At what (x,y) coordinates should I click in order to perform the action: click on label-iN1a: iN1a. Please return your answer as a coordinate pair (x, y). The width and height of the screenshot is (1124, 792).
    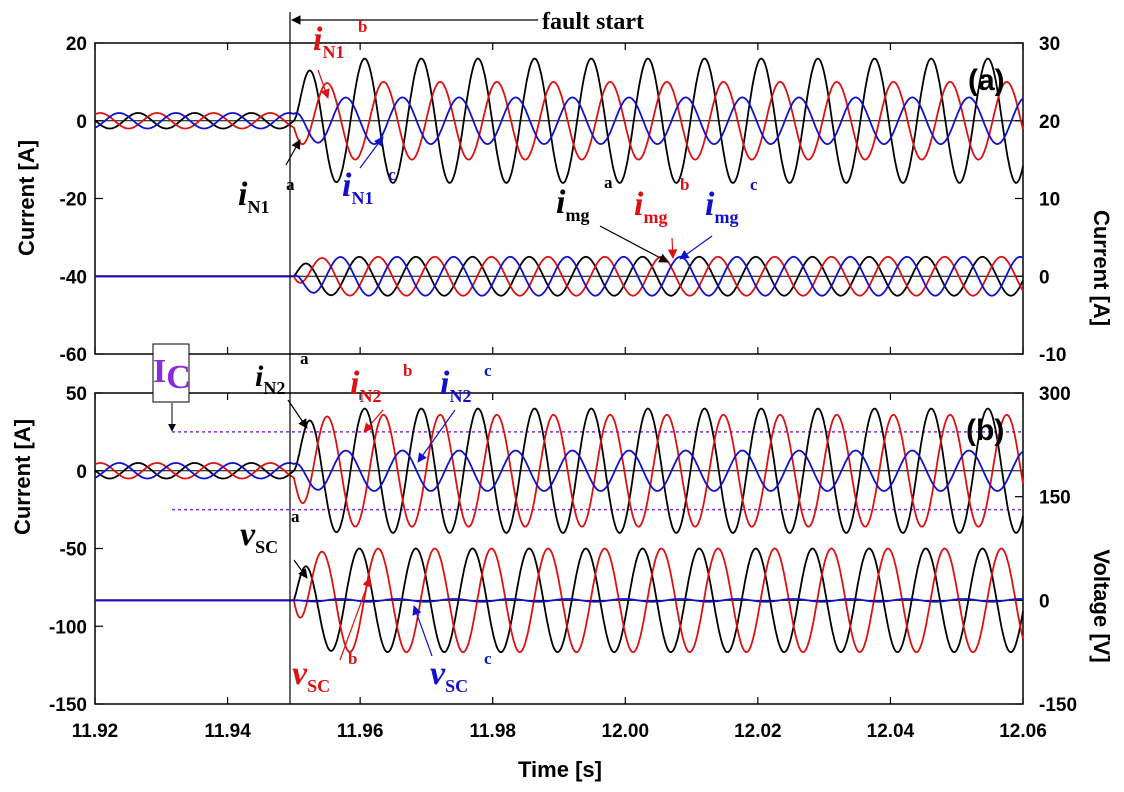
    Looking at the image, I should click on (266, 196).